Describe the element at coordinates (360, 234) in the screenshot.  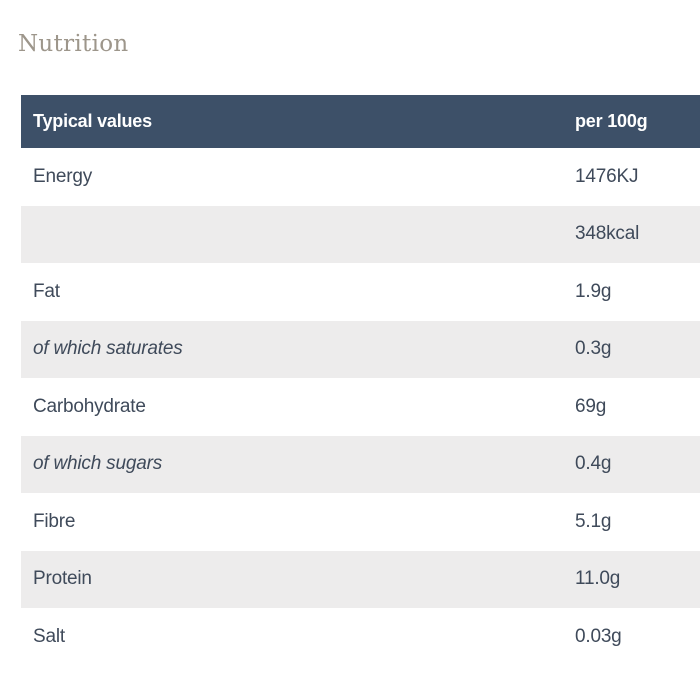
I see `table-row: 348kcal` at that location.